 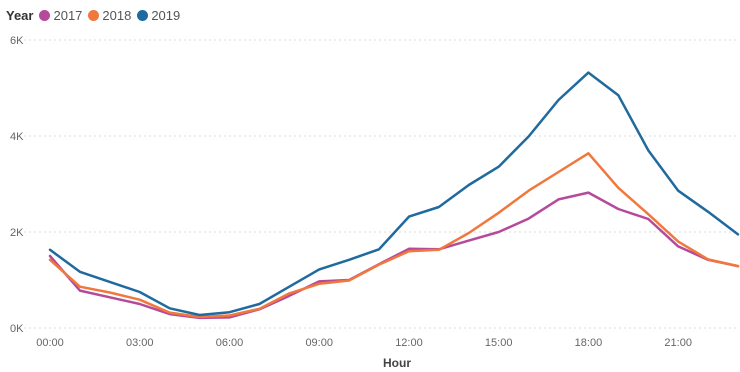 What do you see at coordinates (397, 363) in the screenshot?
I see `x-axis-title: Hour` at bounding box center [397, 363].